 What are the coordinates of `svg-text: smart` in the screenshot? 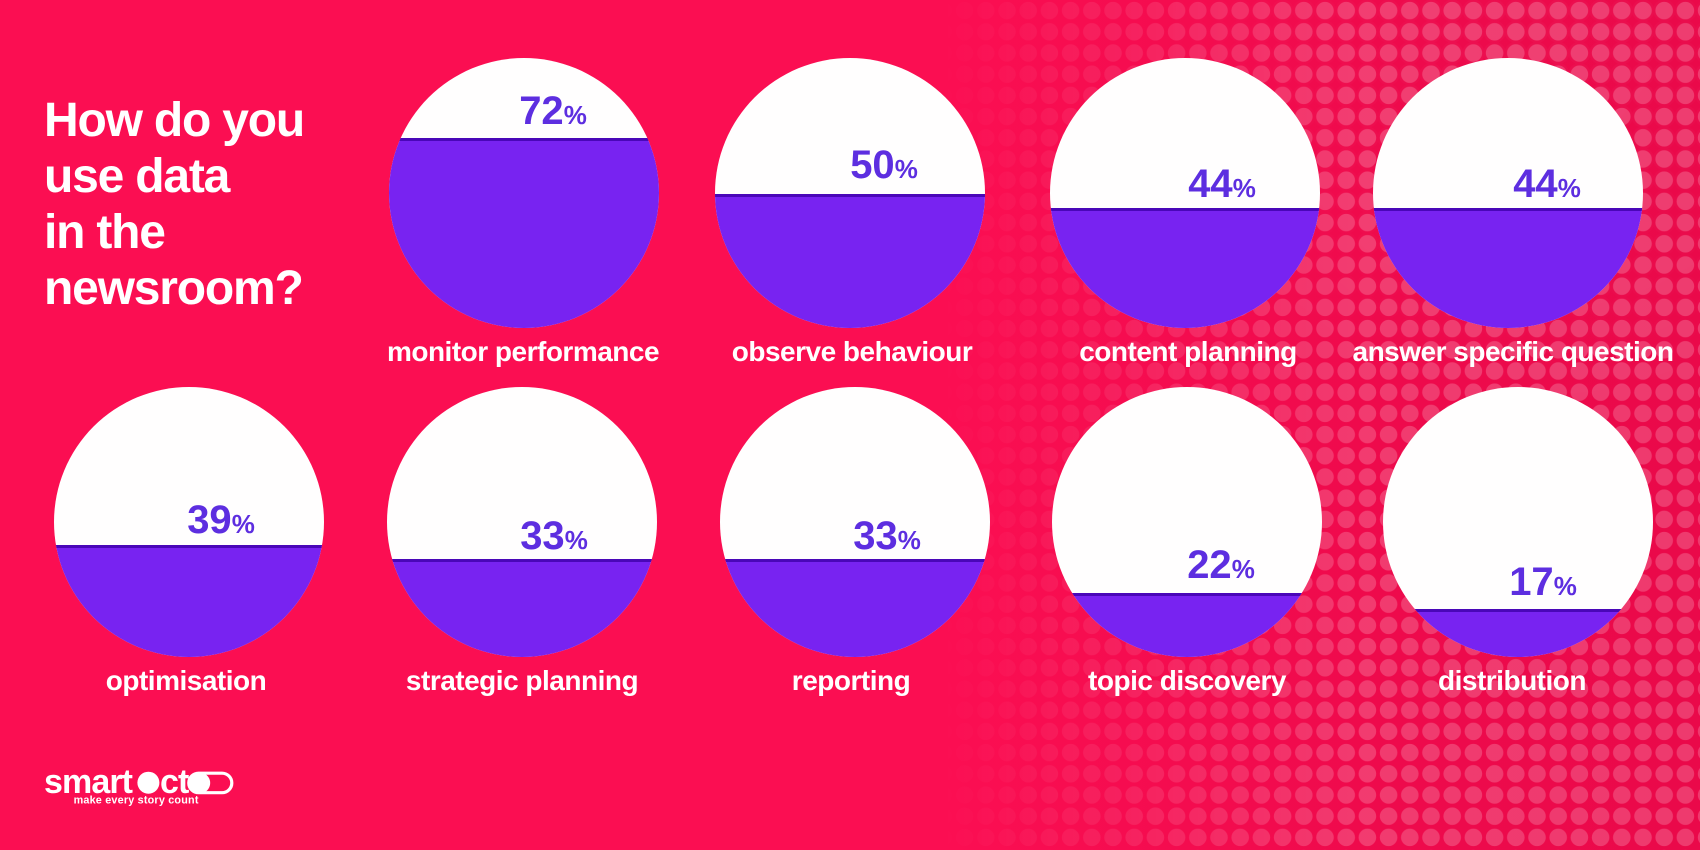 It's located at (88, 782).